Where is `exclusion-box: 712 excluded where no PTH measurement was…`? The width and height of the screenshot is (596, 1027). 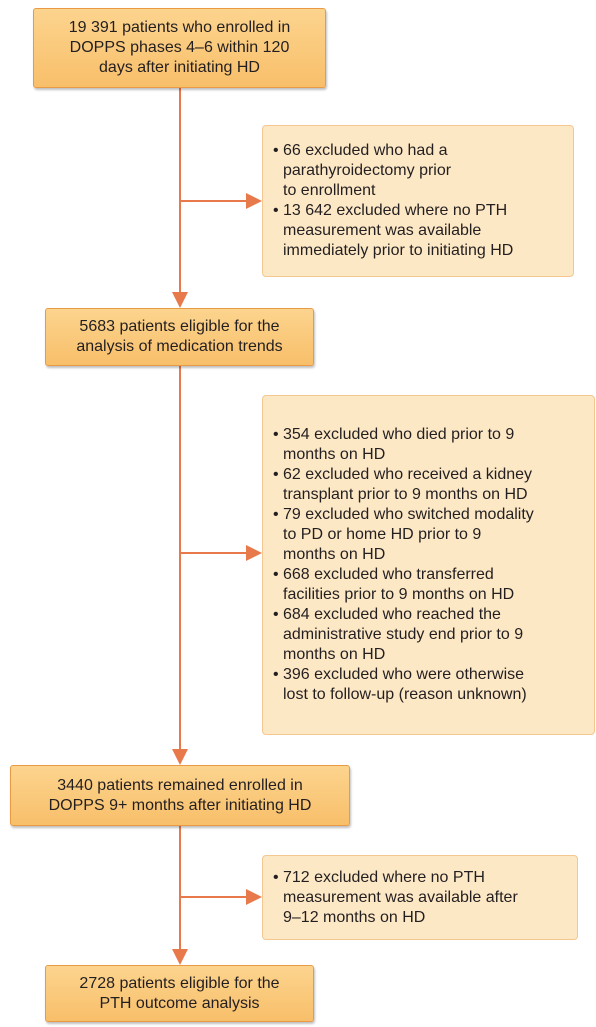
exclusion-box: 712 excluded where no PTH measurement was… is located at coordinates (420, 897).